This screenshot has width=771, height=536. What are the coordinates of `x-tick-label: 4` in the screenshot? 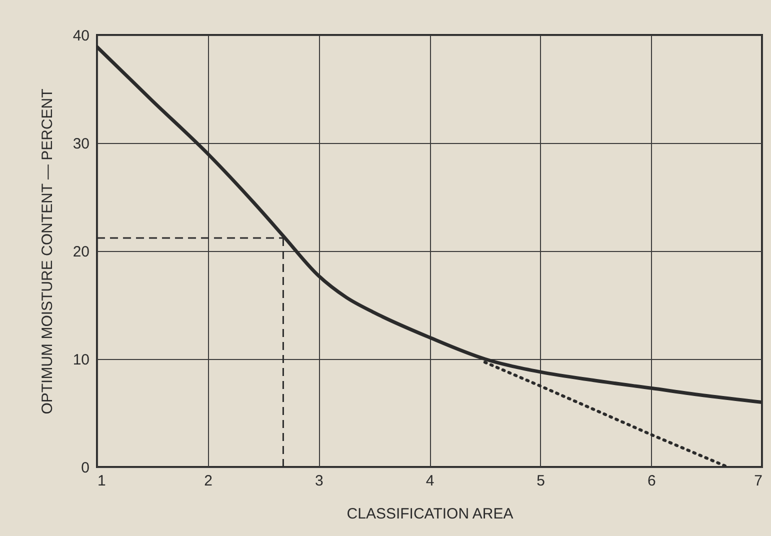 It's located at (430, 481).